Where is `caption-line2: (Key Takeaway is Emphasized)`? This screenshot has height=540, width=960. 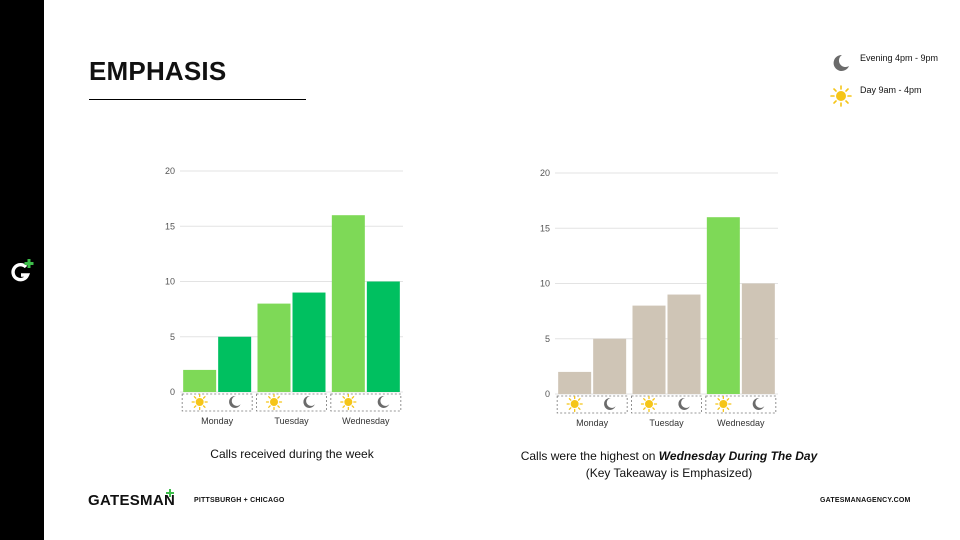 caption-line2: (Key Takeaway is Emphasized) is located at coordinates (669, 473).